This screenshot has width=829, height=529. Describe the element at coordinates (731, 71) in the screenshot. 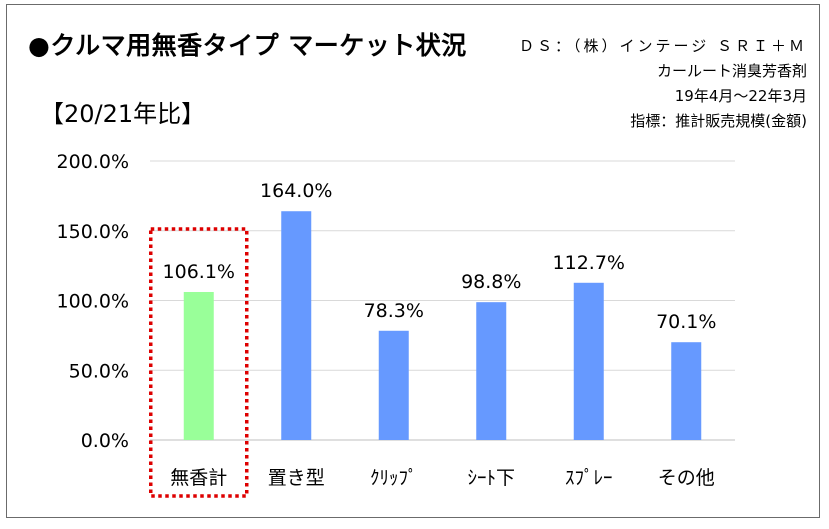

I see `source-line-category: カールート消臭芳香剤` at that location.